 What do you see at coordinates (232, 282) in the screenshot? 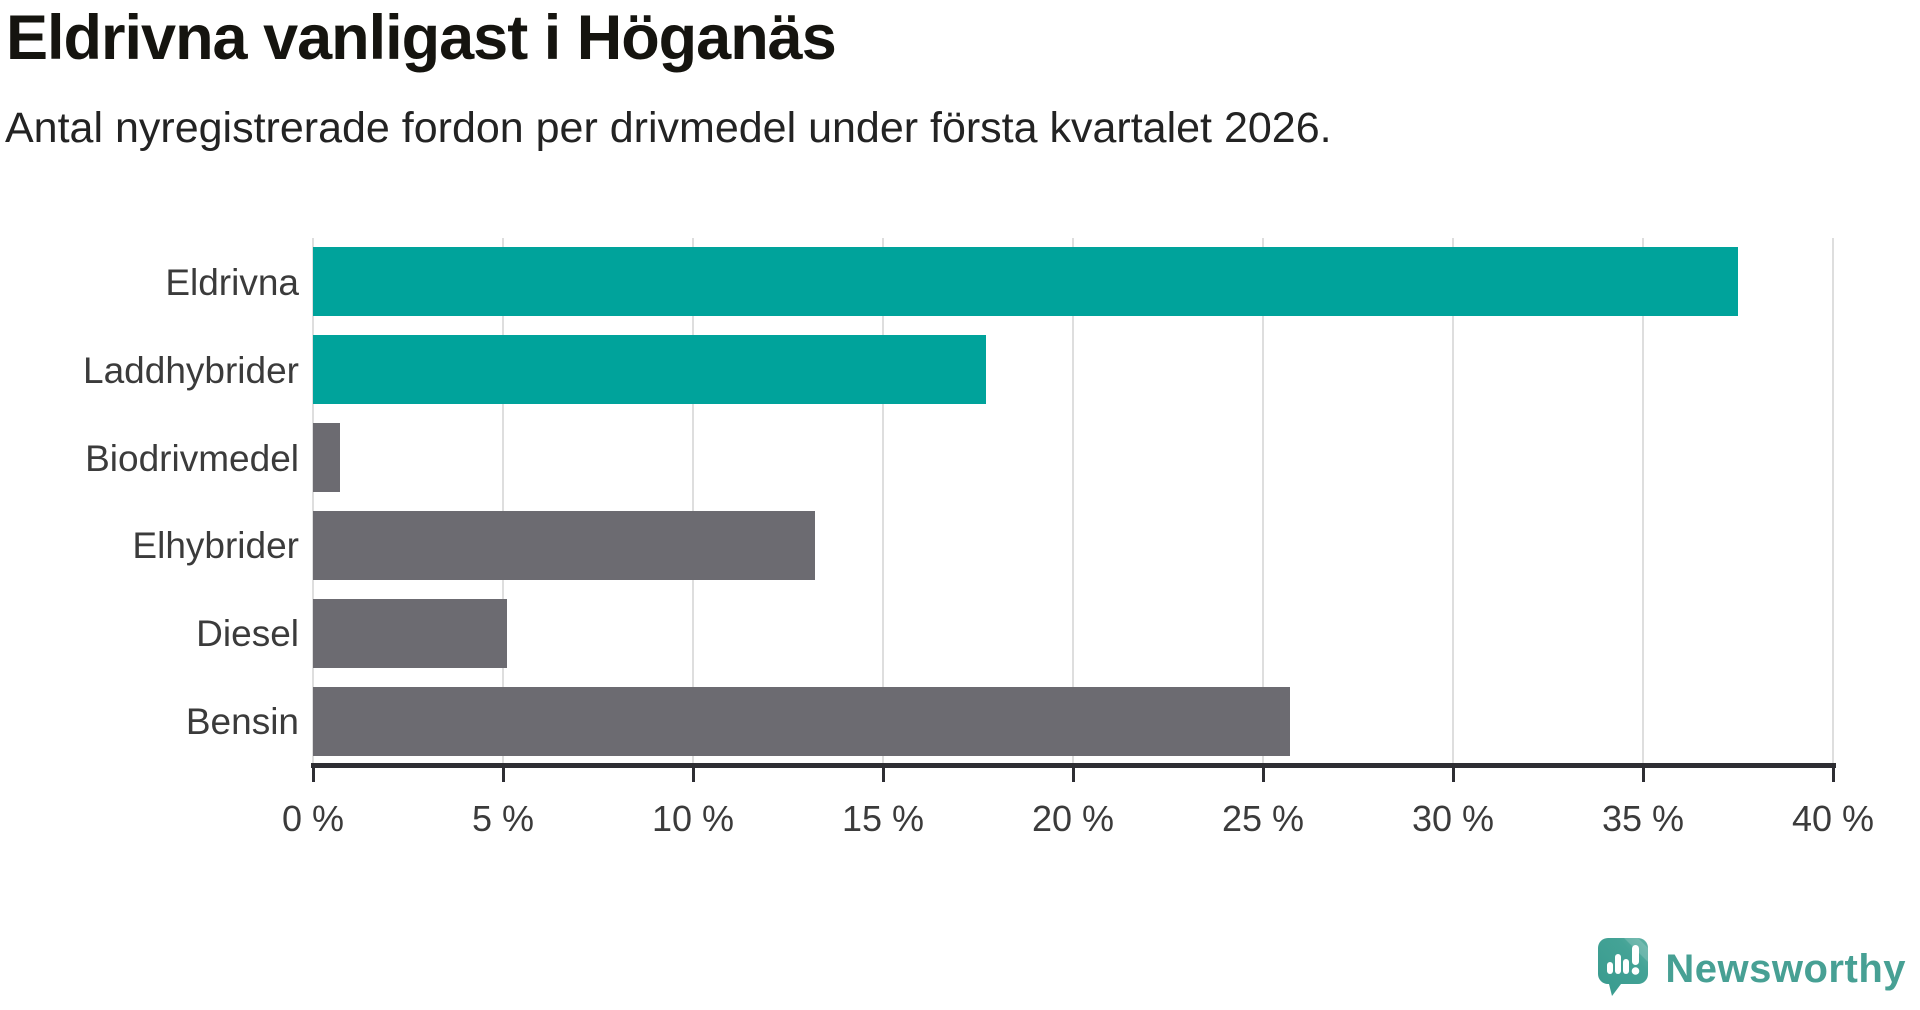
I see `category-label-eldrivna: Eldrivna` at bounding box center [232, 282].